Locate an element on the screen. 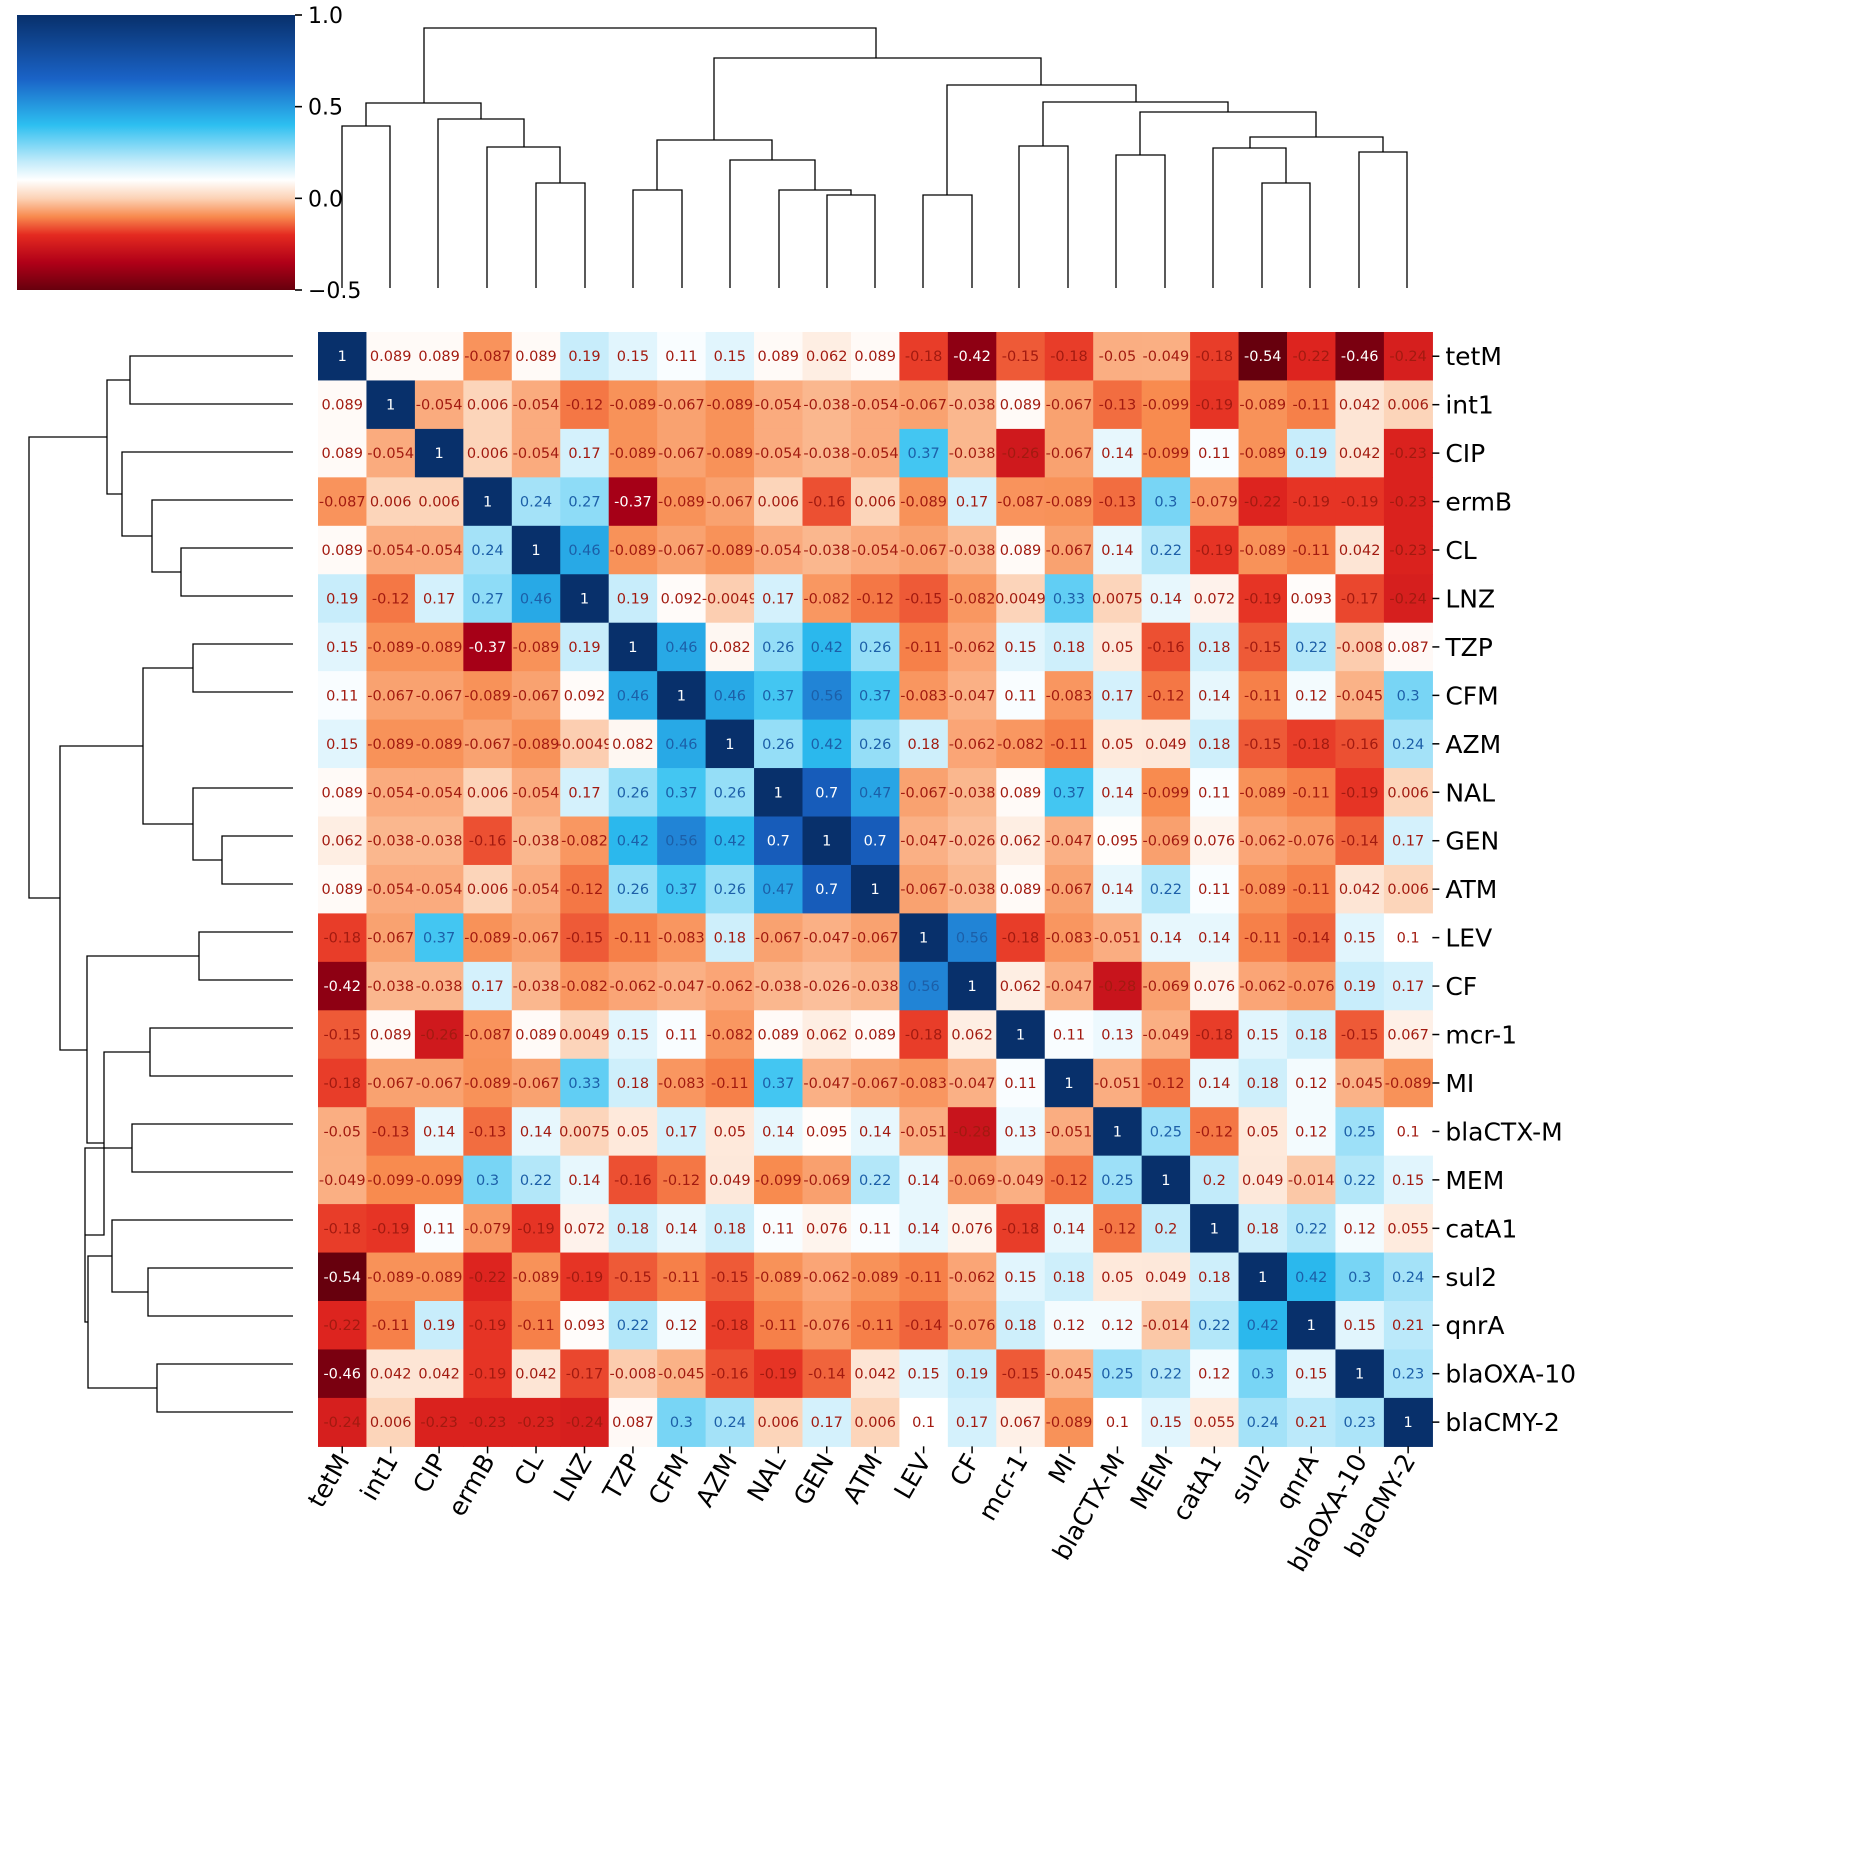 The width and height of the screenshot is (1867, 1868). heatmap-cell-label: 0.18 is located at coordinates (1214, 745).